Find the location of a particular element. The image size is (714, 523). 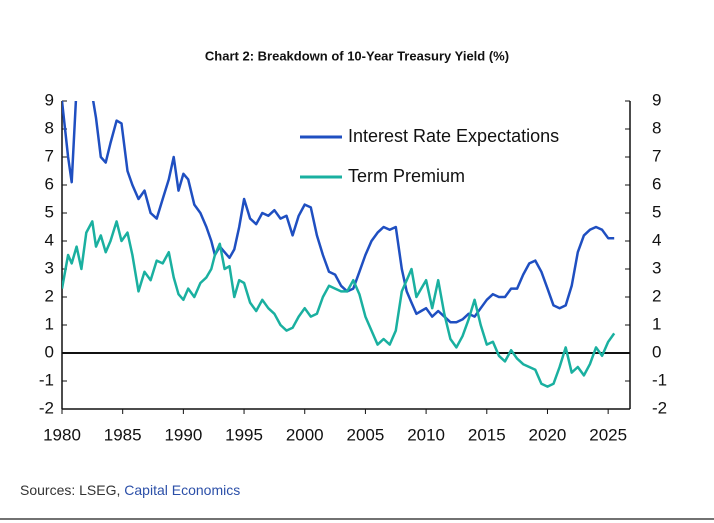

y-tick-label: 1 is located at coordinates (49, 323).